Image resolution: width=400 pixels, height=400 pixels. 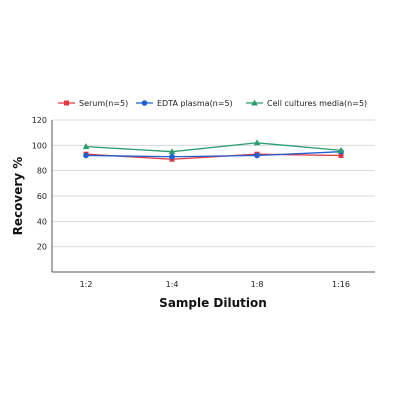 What do you see at coordinates (213, 303) in the screenshot?
I see `x-axis-title: Sample Dilution` at bounding box center [213, 303].